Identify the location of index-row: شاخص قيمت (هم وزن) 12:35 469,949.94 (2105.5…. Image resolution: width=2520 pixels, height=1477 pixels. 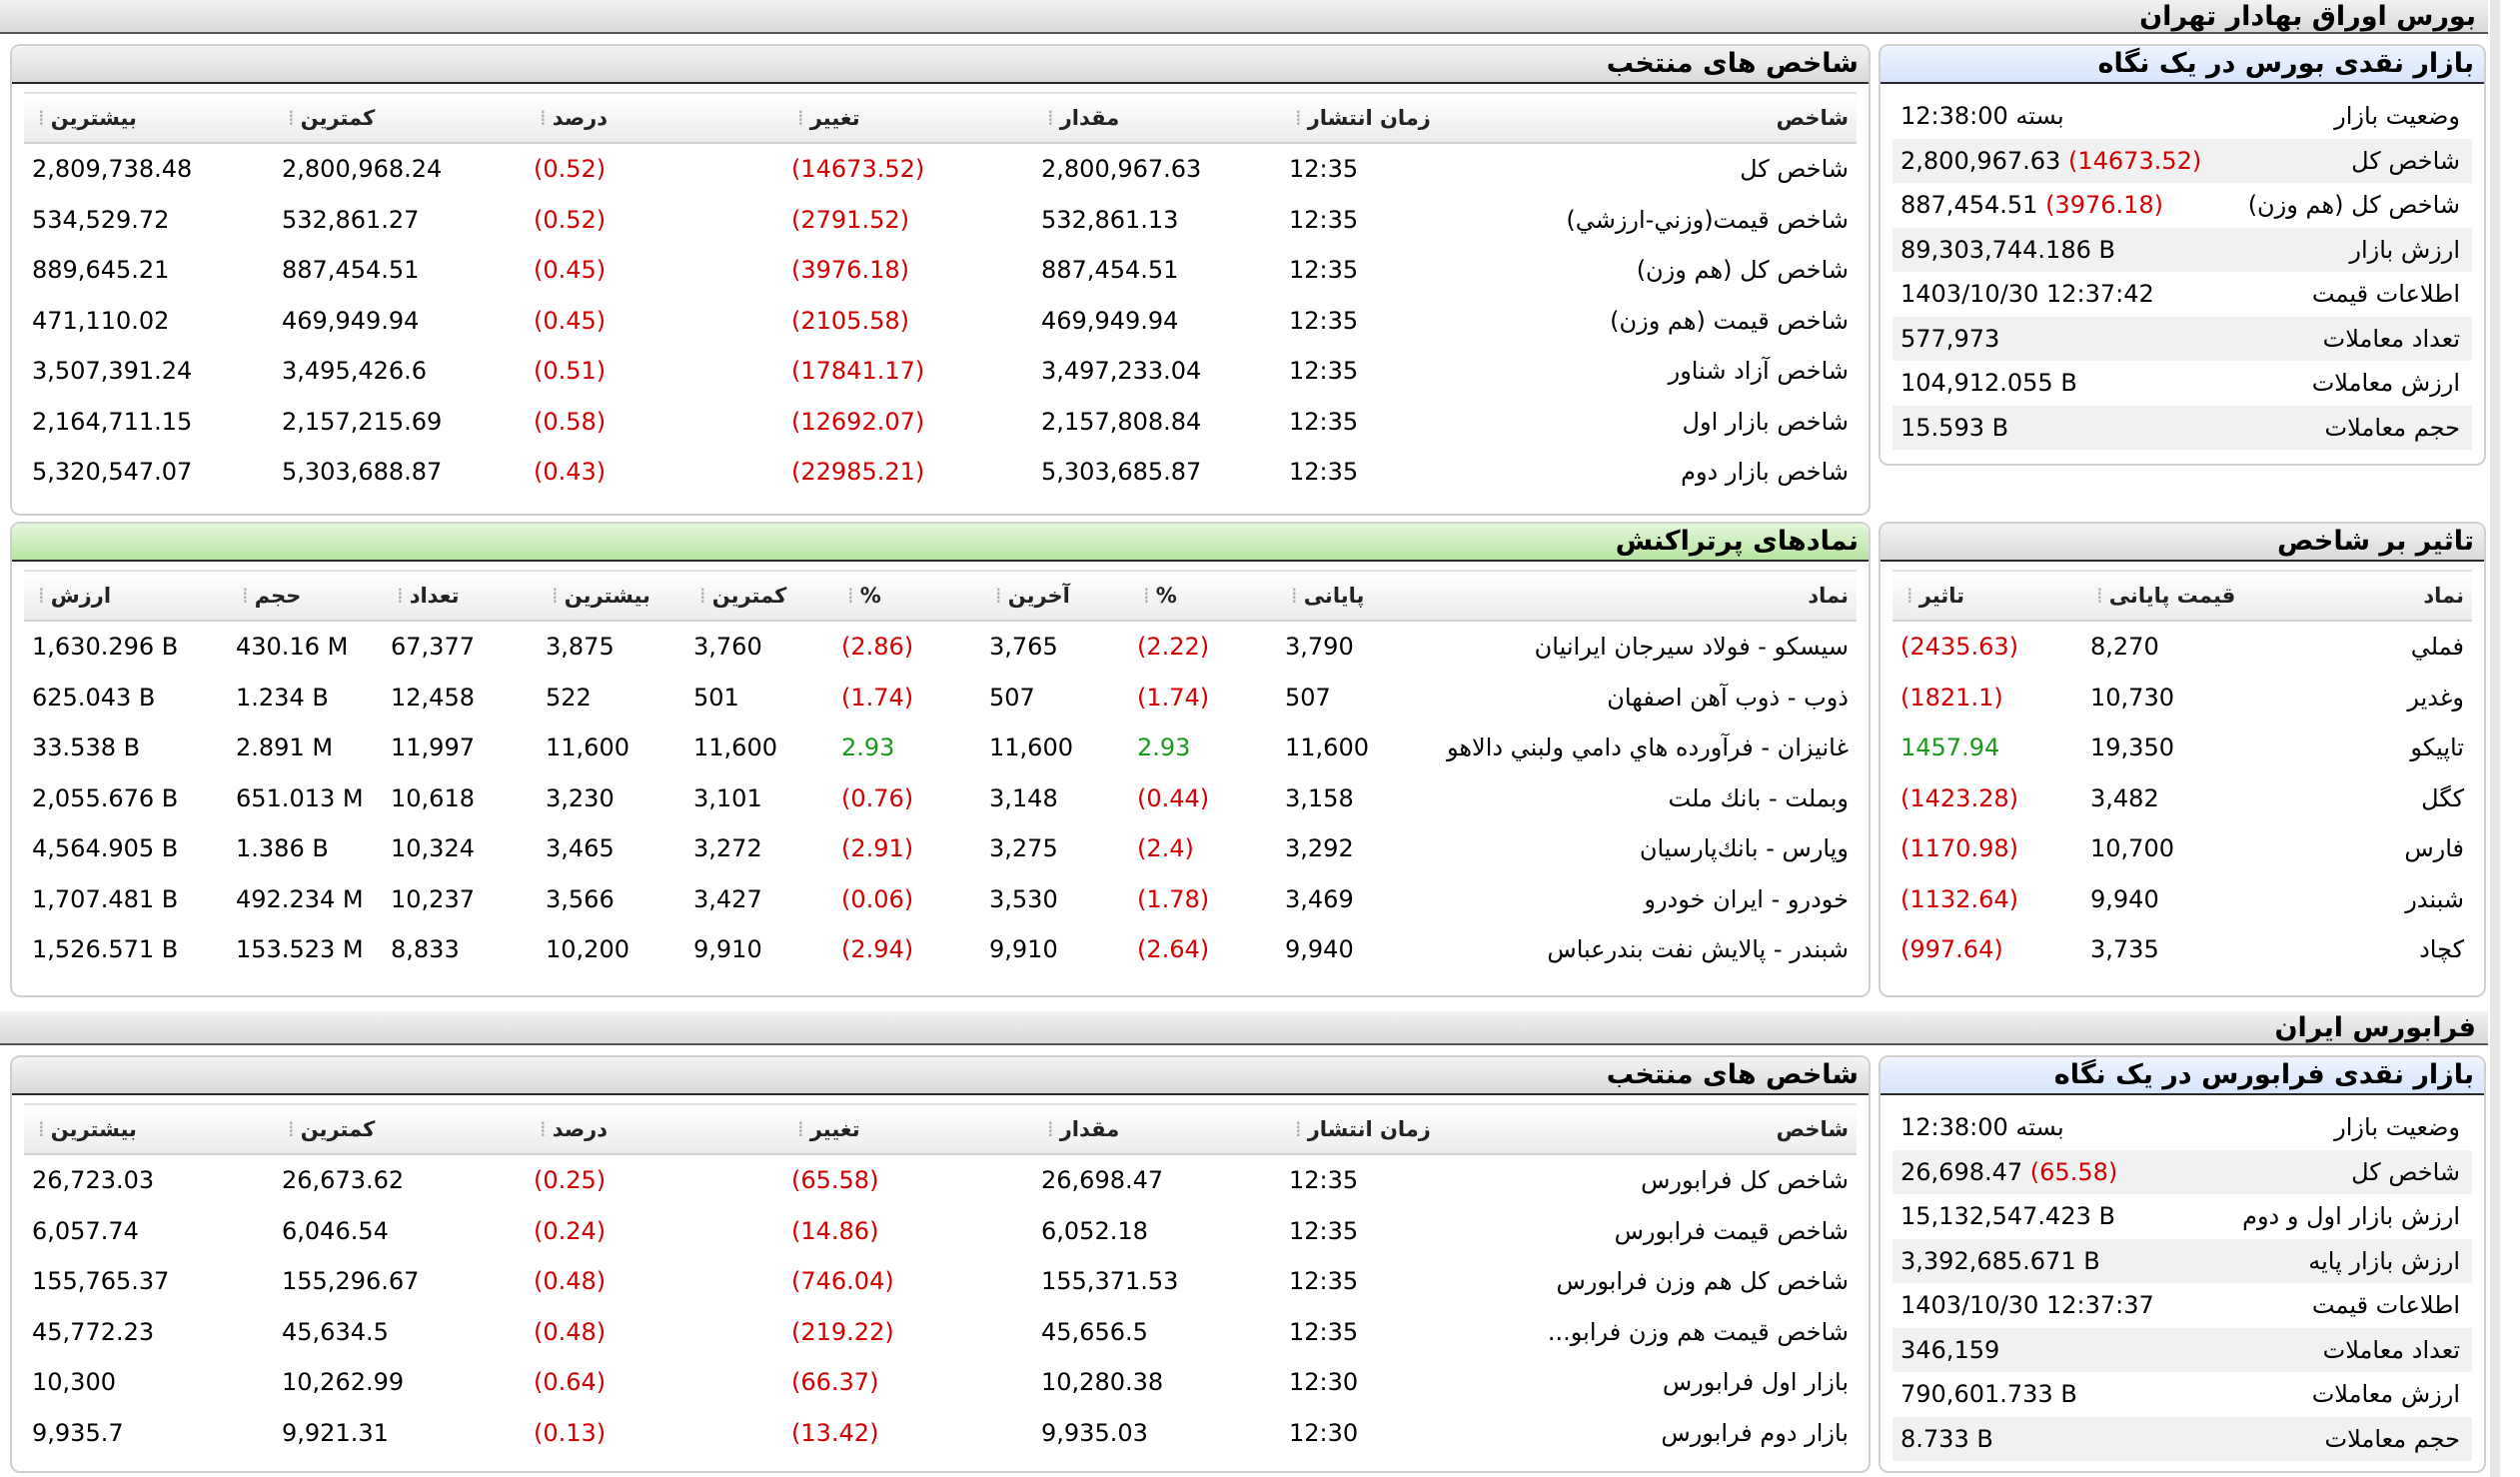
(940, 321).